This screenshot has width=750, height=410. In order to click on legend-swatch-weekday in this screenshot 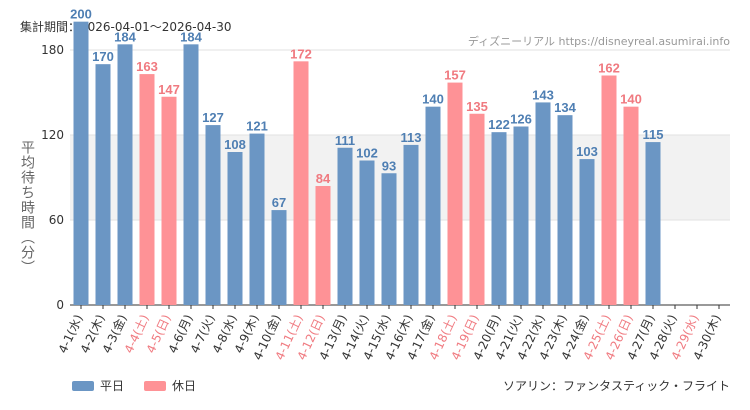, I will do `click(83, 385)`.